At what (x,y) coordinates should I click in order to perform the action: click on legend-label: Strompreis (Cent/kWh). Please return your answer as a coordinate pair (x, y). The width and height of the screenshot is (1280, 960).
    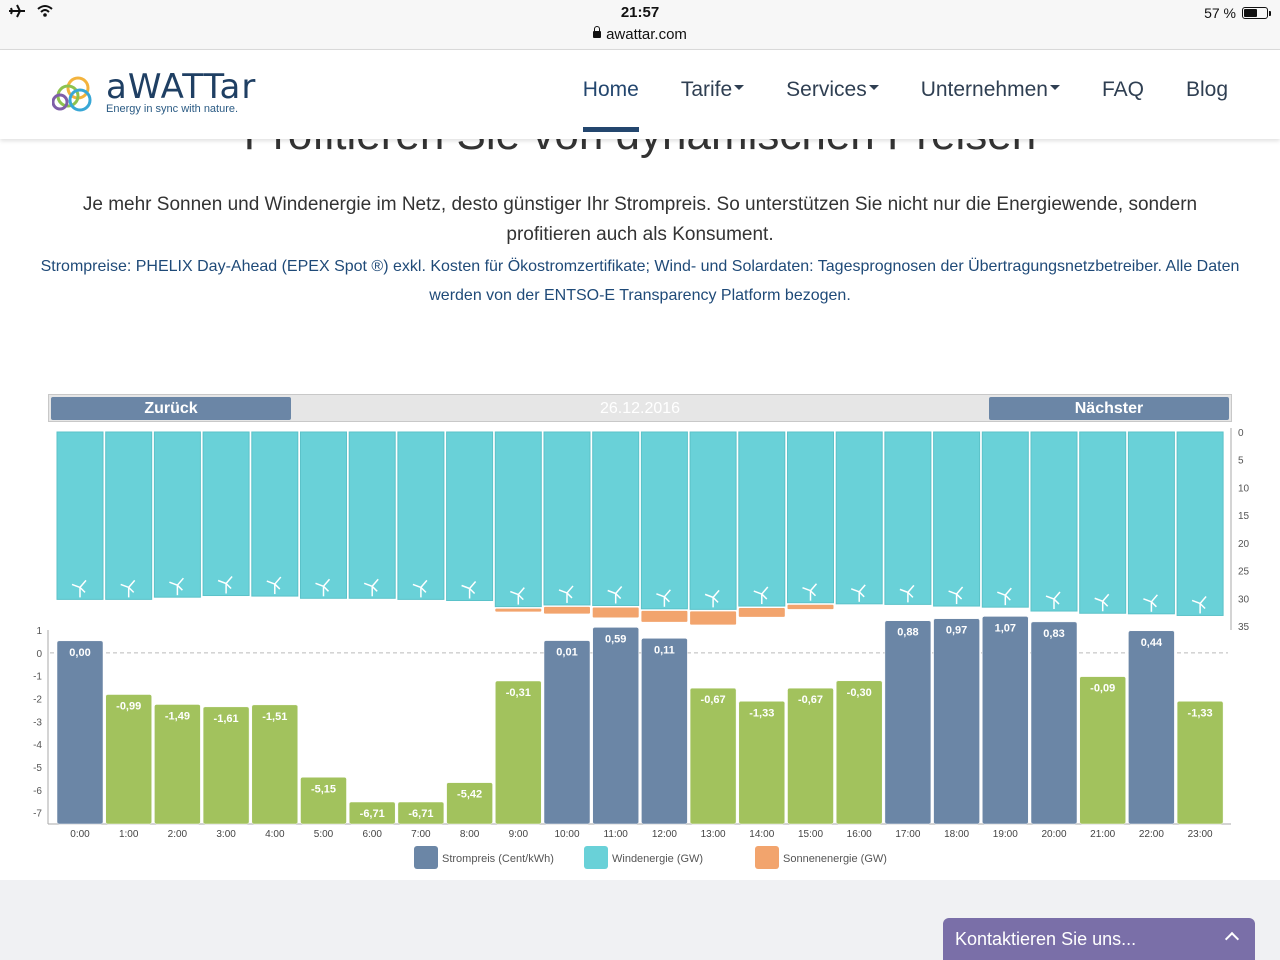
    Looking at the image, I should click on (498, 859).